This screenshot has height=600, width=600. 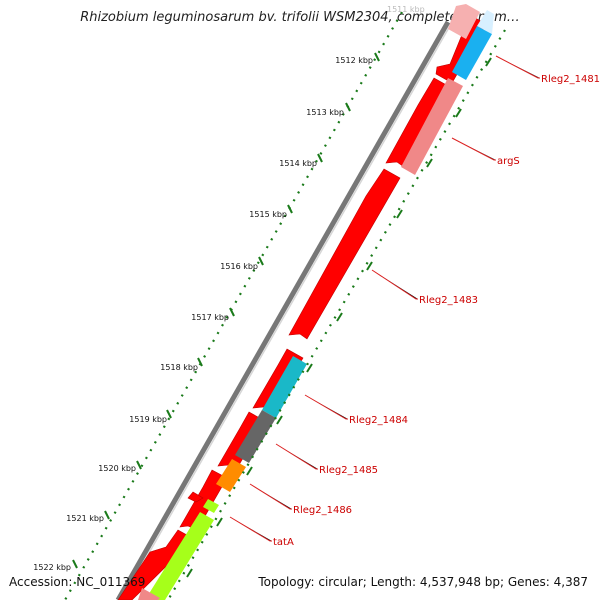 I want to click on tick-label: 1522 kbp, so click(x=52, y=567).